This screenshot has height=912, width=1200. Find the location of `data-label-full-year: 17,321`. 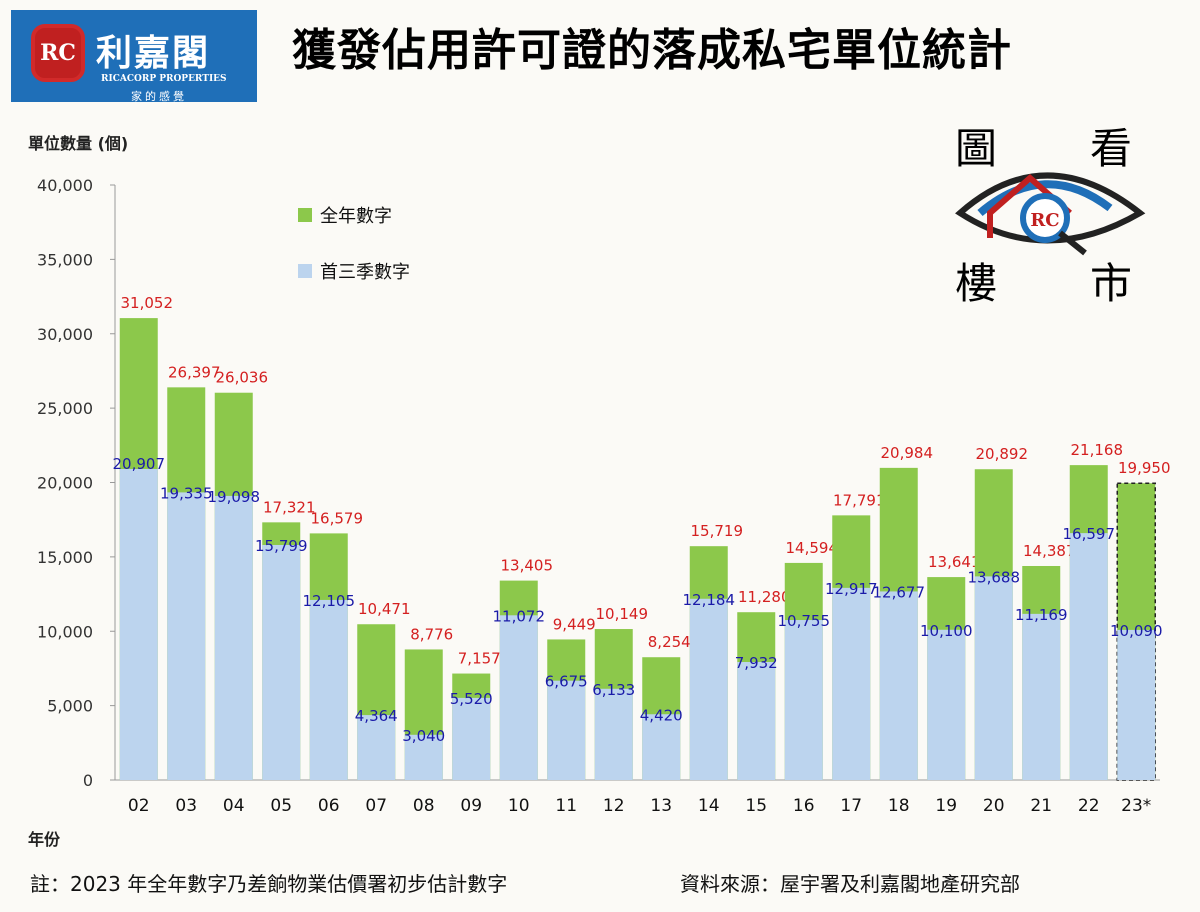

data-label-full-year: 17,321 is located at coordinates (289, 507).